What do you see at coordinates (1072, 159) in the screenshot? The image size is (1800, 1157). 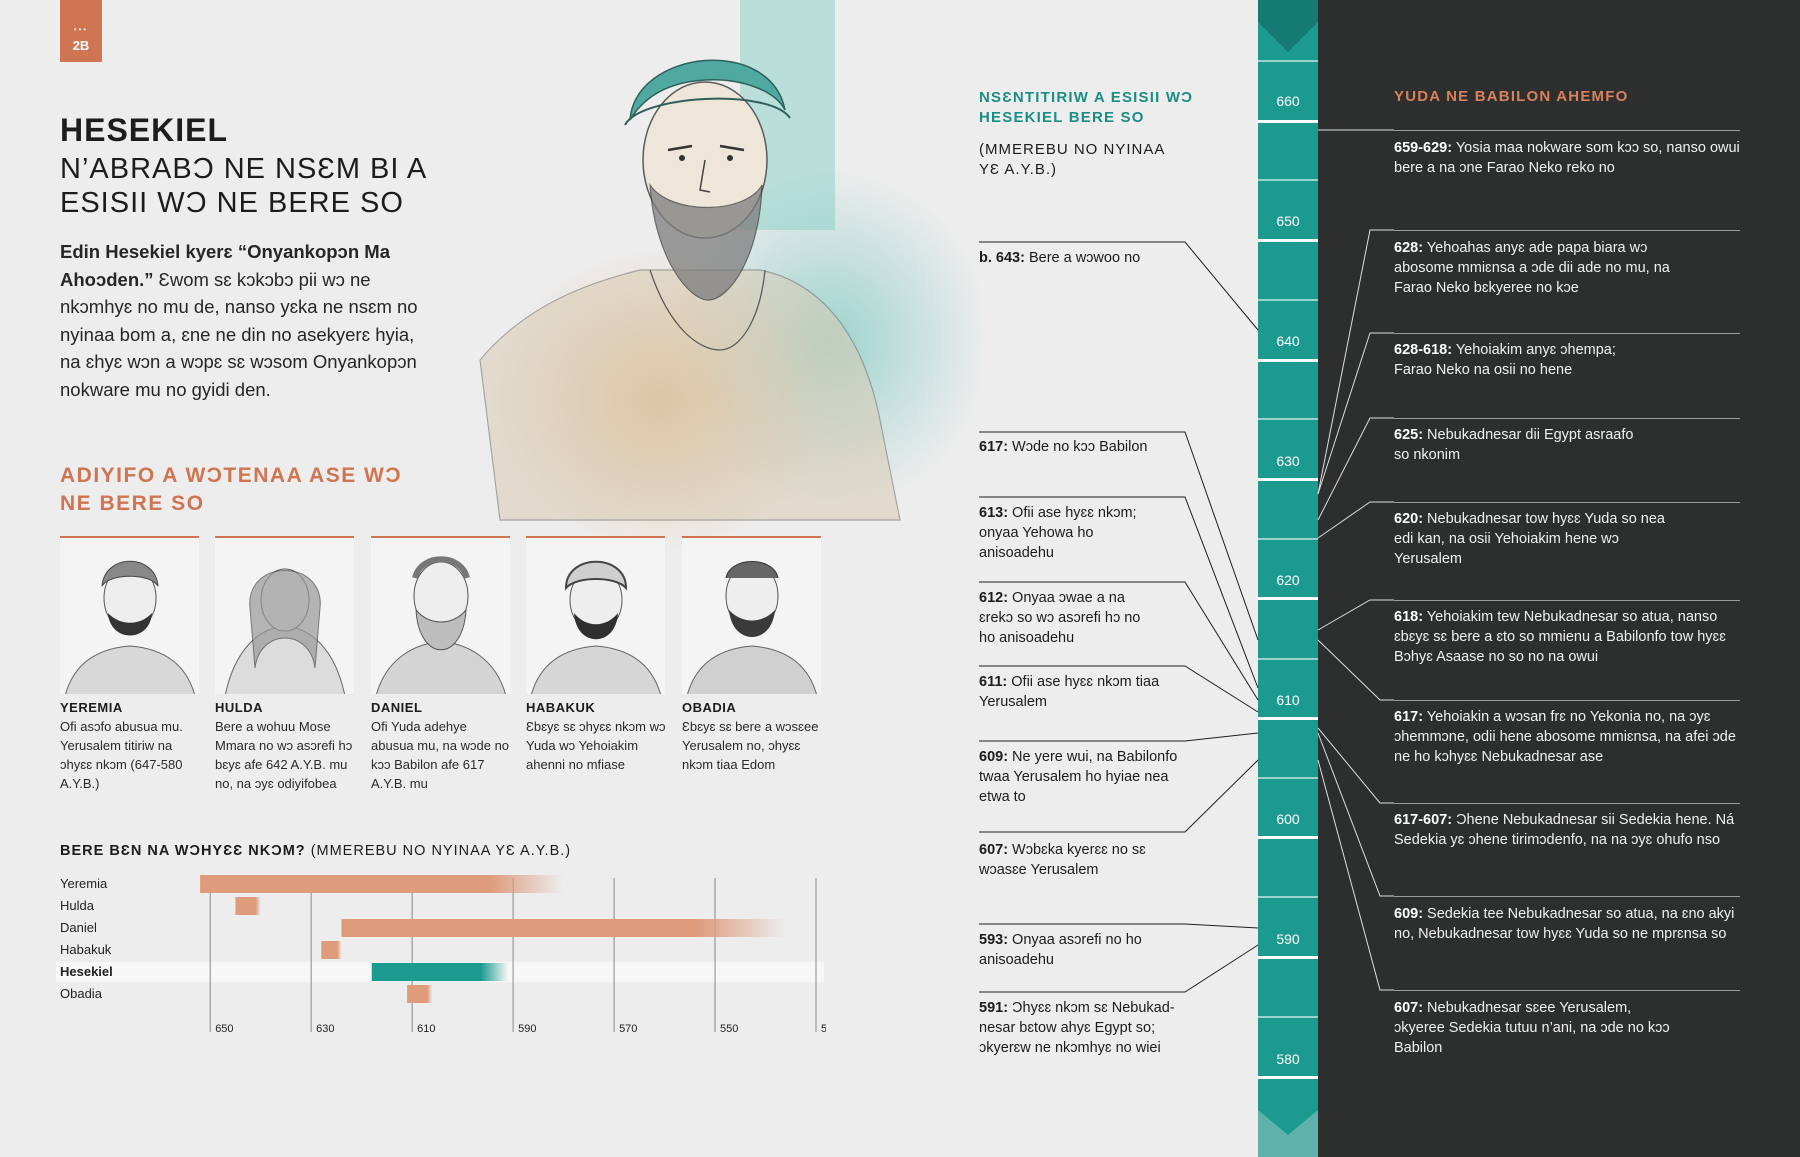 I see `middle-subheading: (MMEREBU NO NYINAA YƐ A.Y.B.)` at bounding box center [1072, 159].